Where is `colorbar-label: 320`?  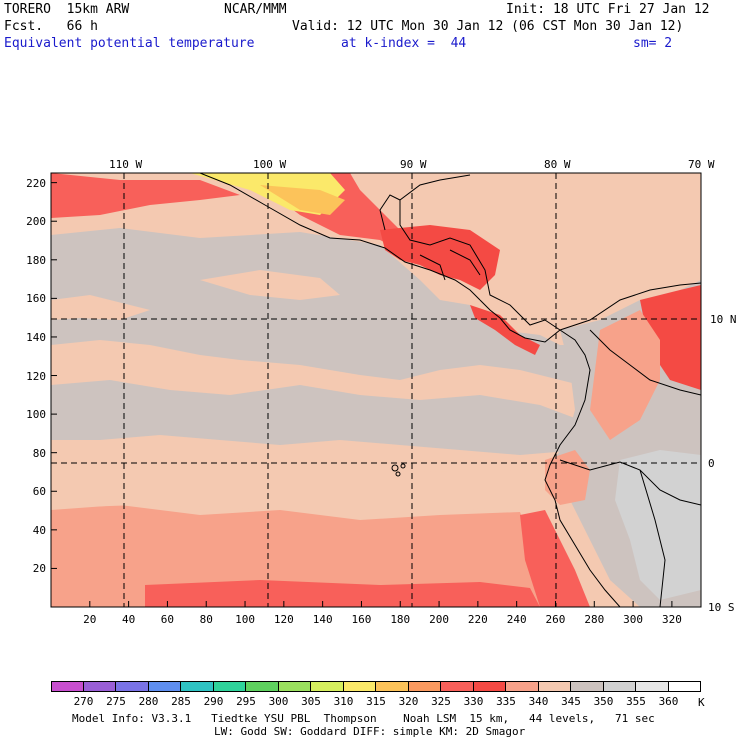
colorbar-label: 320 is located at coordinates (408, 701).